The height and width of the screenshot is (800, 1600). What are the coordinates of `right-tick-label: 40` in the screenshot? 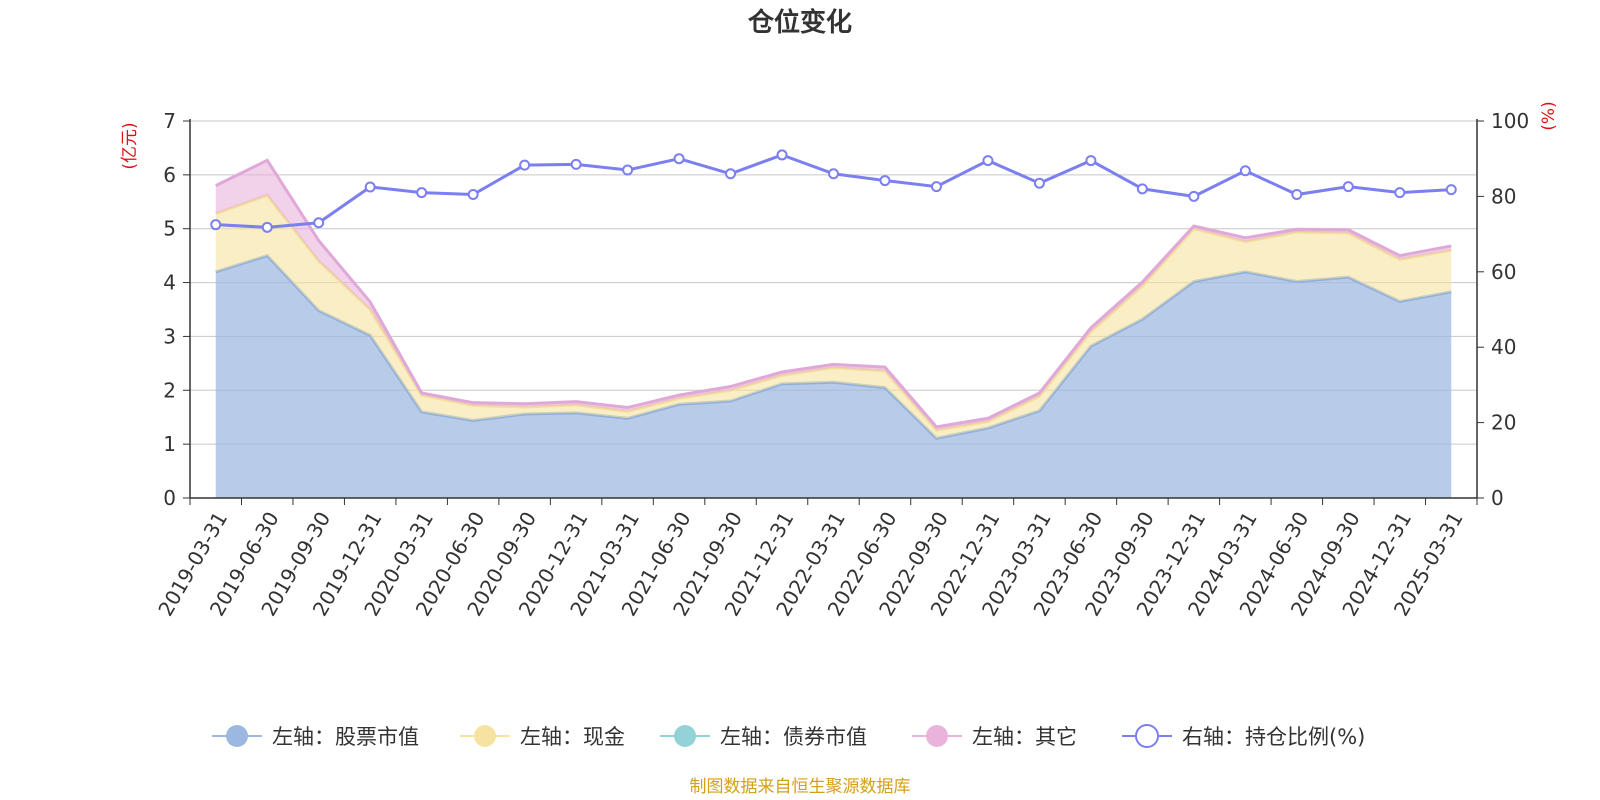 It's located at (1503, 347).